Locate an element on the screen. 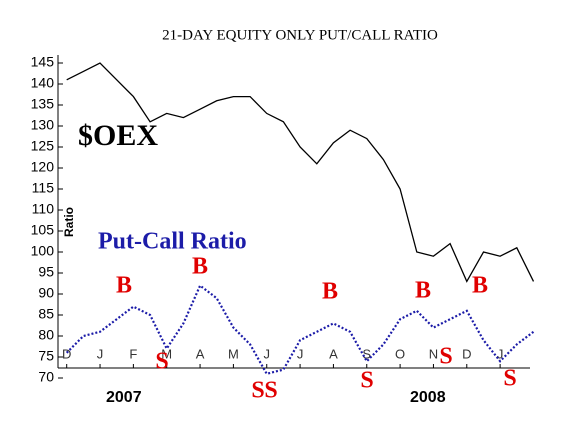 This screenshot has height=436, width=582. y-tick-label: 85 is located at coordinates (46, 314).